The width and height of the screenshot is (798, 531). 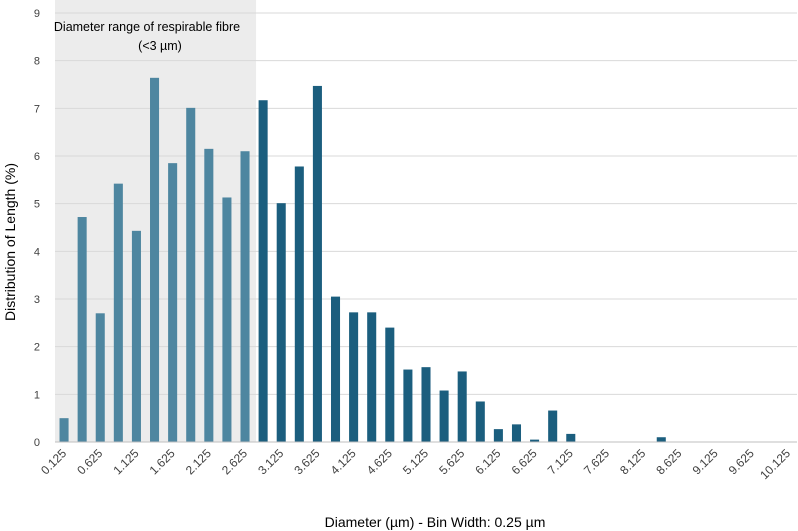 What do you see at coordinates (53, 461) in the screenshot?
I see `x-tick-label: 0.125` at bounding box center [53, 461].